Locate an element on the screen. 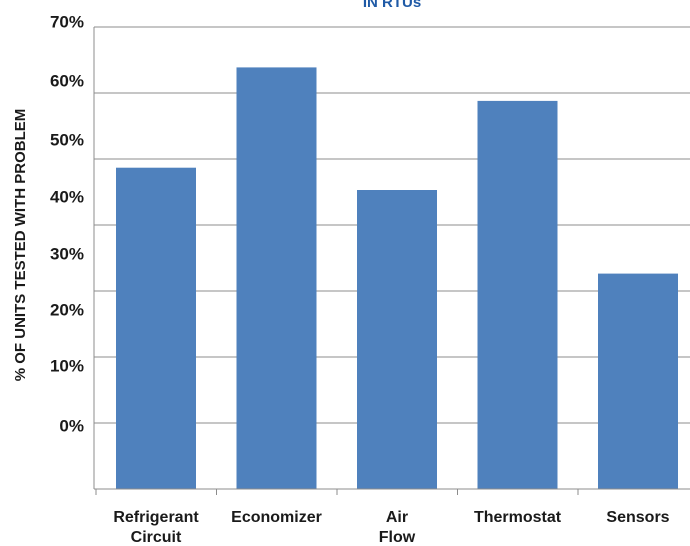 The image size is (690, 546). y-axis-ticks: 70% 60% 50% 40% 30% 20% 10% 0% is located at coordinates (67, 223).